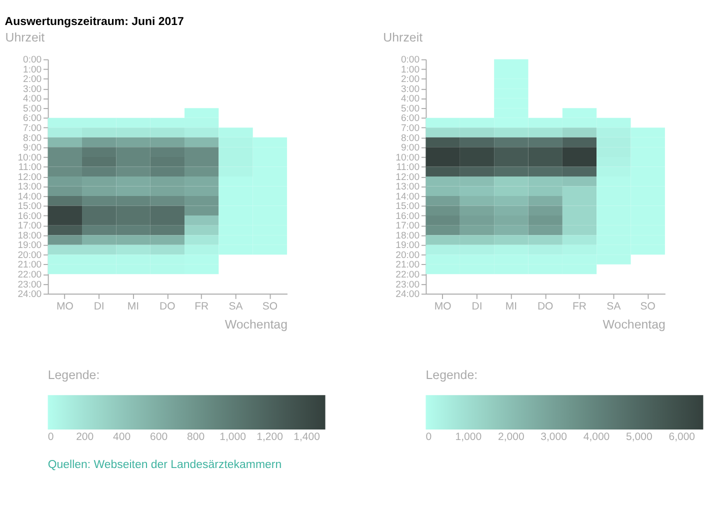 The width and height of the screenshot is (708, 525). Describe the element at coordinates (596, 437) in the screenshot. I see `color-bar-label: 4,000` at that location.